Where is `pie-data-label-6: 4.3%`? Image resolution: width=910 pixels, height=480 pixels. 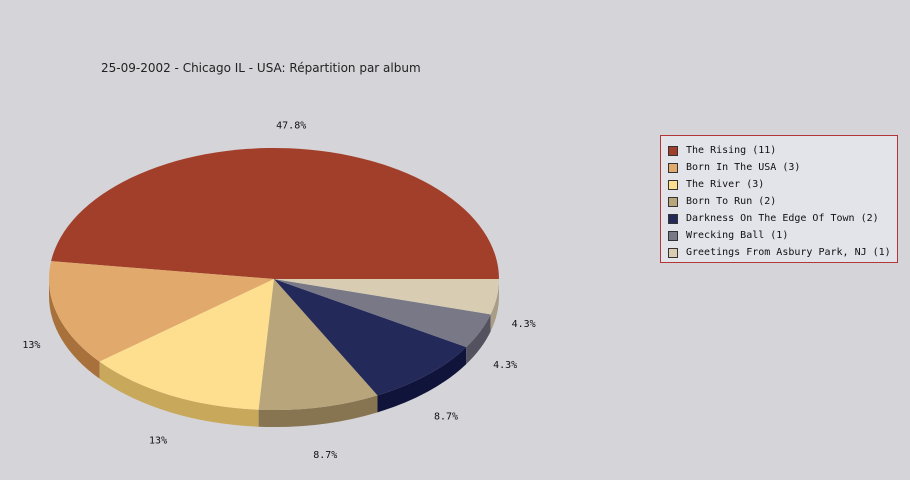 pie-data-label-6: 4.3% is located at coordinates (524, 324).